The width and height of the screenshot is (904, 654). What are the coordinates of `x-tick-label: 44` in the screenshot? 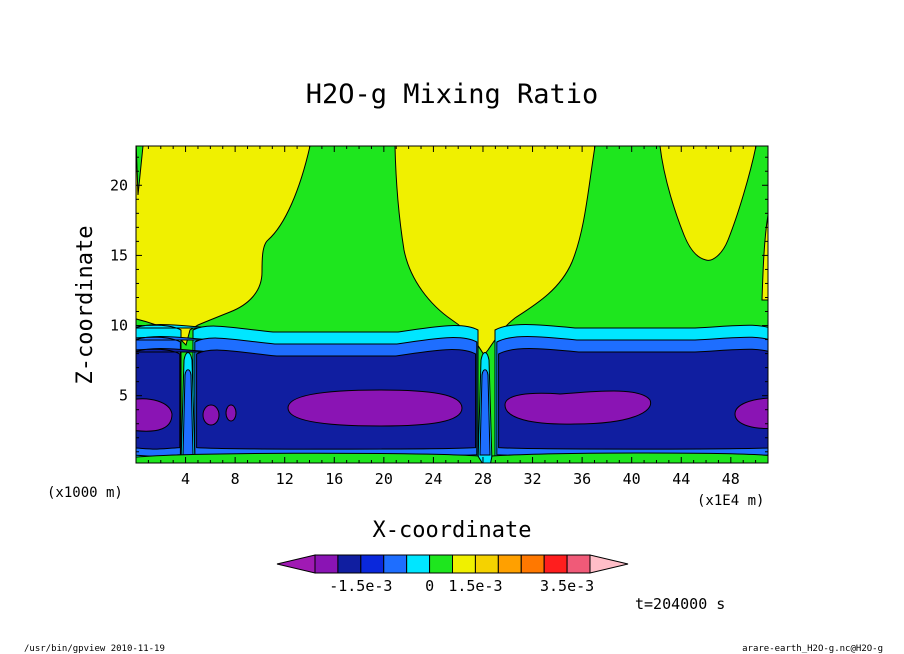 It's located at (681, 479).